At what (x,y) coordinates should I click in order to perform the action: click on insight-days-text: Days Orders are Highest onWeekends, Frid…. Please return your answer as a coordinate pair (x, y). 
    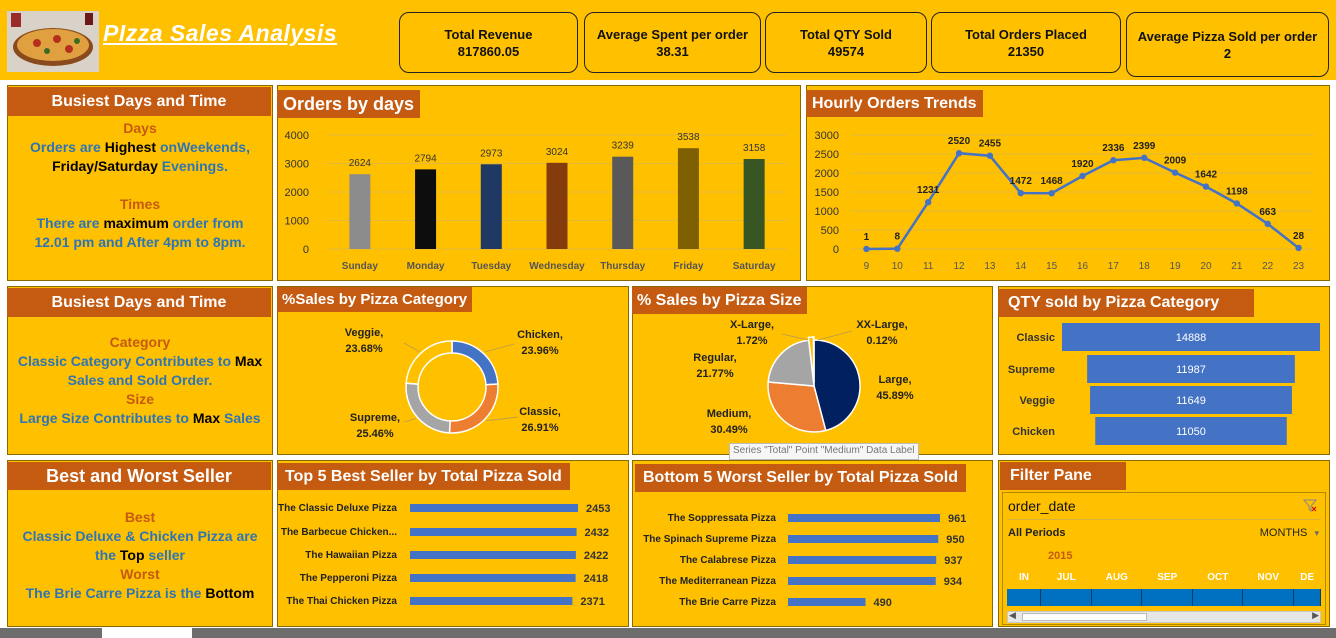
    Looking at the image, I should click on (140, 185).